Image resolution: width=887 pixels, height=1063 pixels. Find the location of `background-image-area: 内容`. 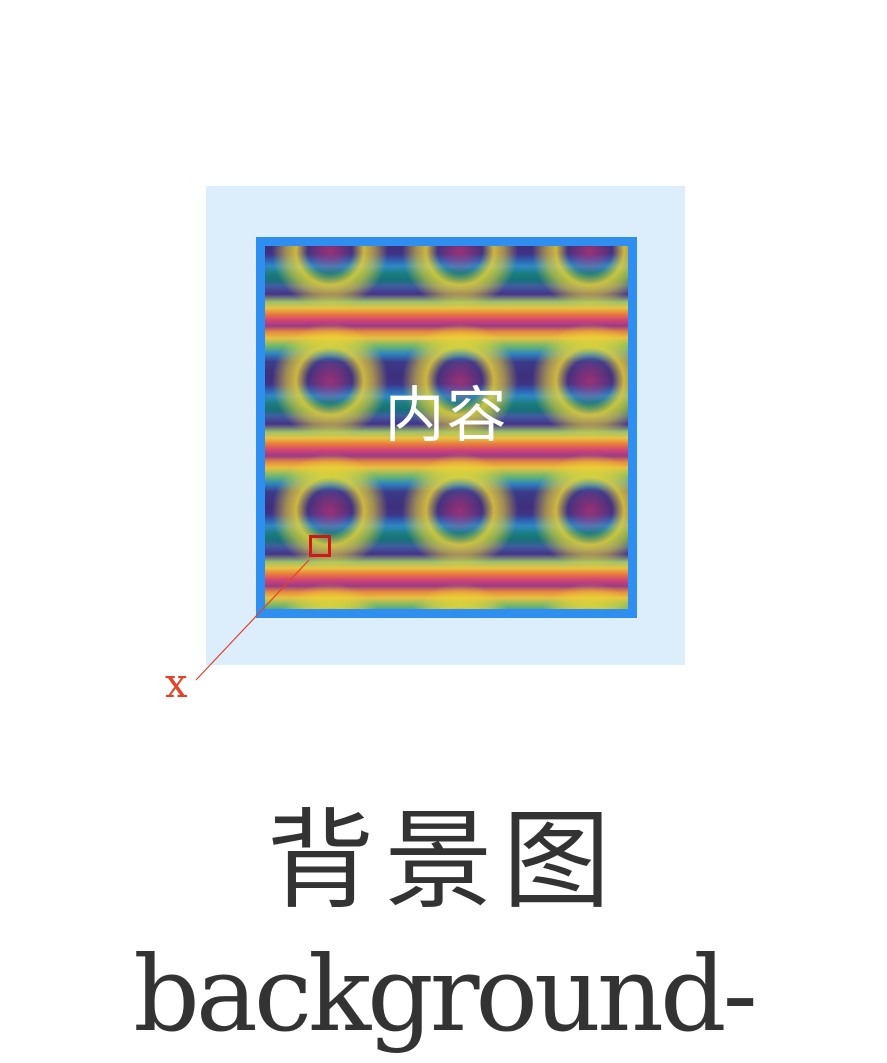

background-image-area: 内容 is located at coordinates (446, 427).